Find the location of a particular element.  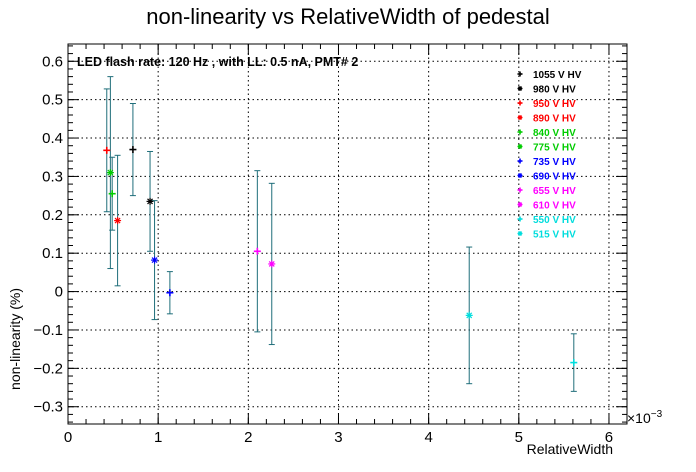

y-tick-label: 0.1 is located at coordinates (52, 253).